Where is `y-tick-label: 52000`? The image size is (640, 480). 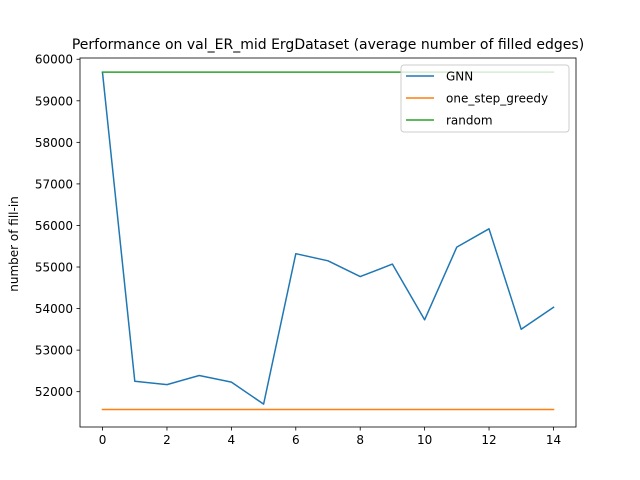 y-tick-label: 52000 is located at coordinates (54, 392).